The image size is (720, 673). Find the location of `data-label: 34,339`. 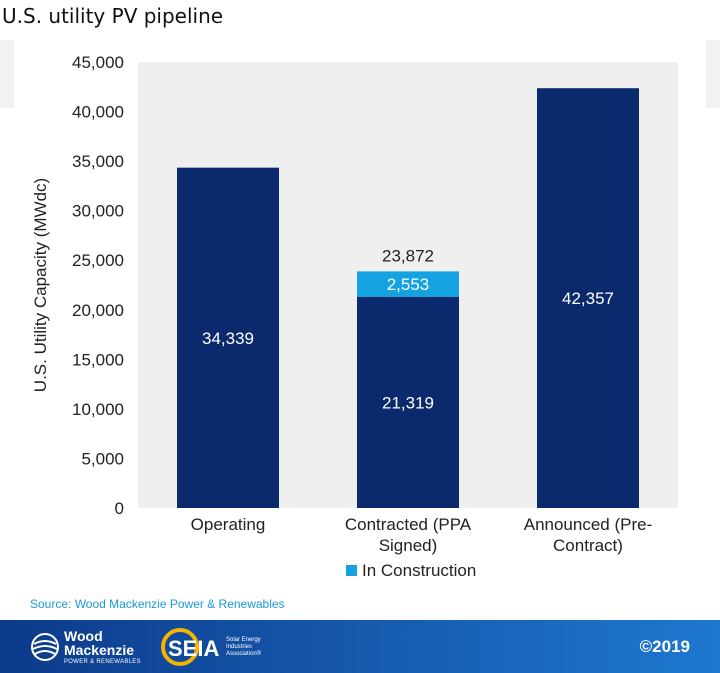

data-label: 34,339 is located at coordinates (228, 338).